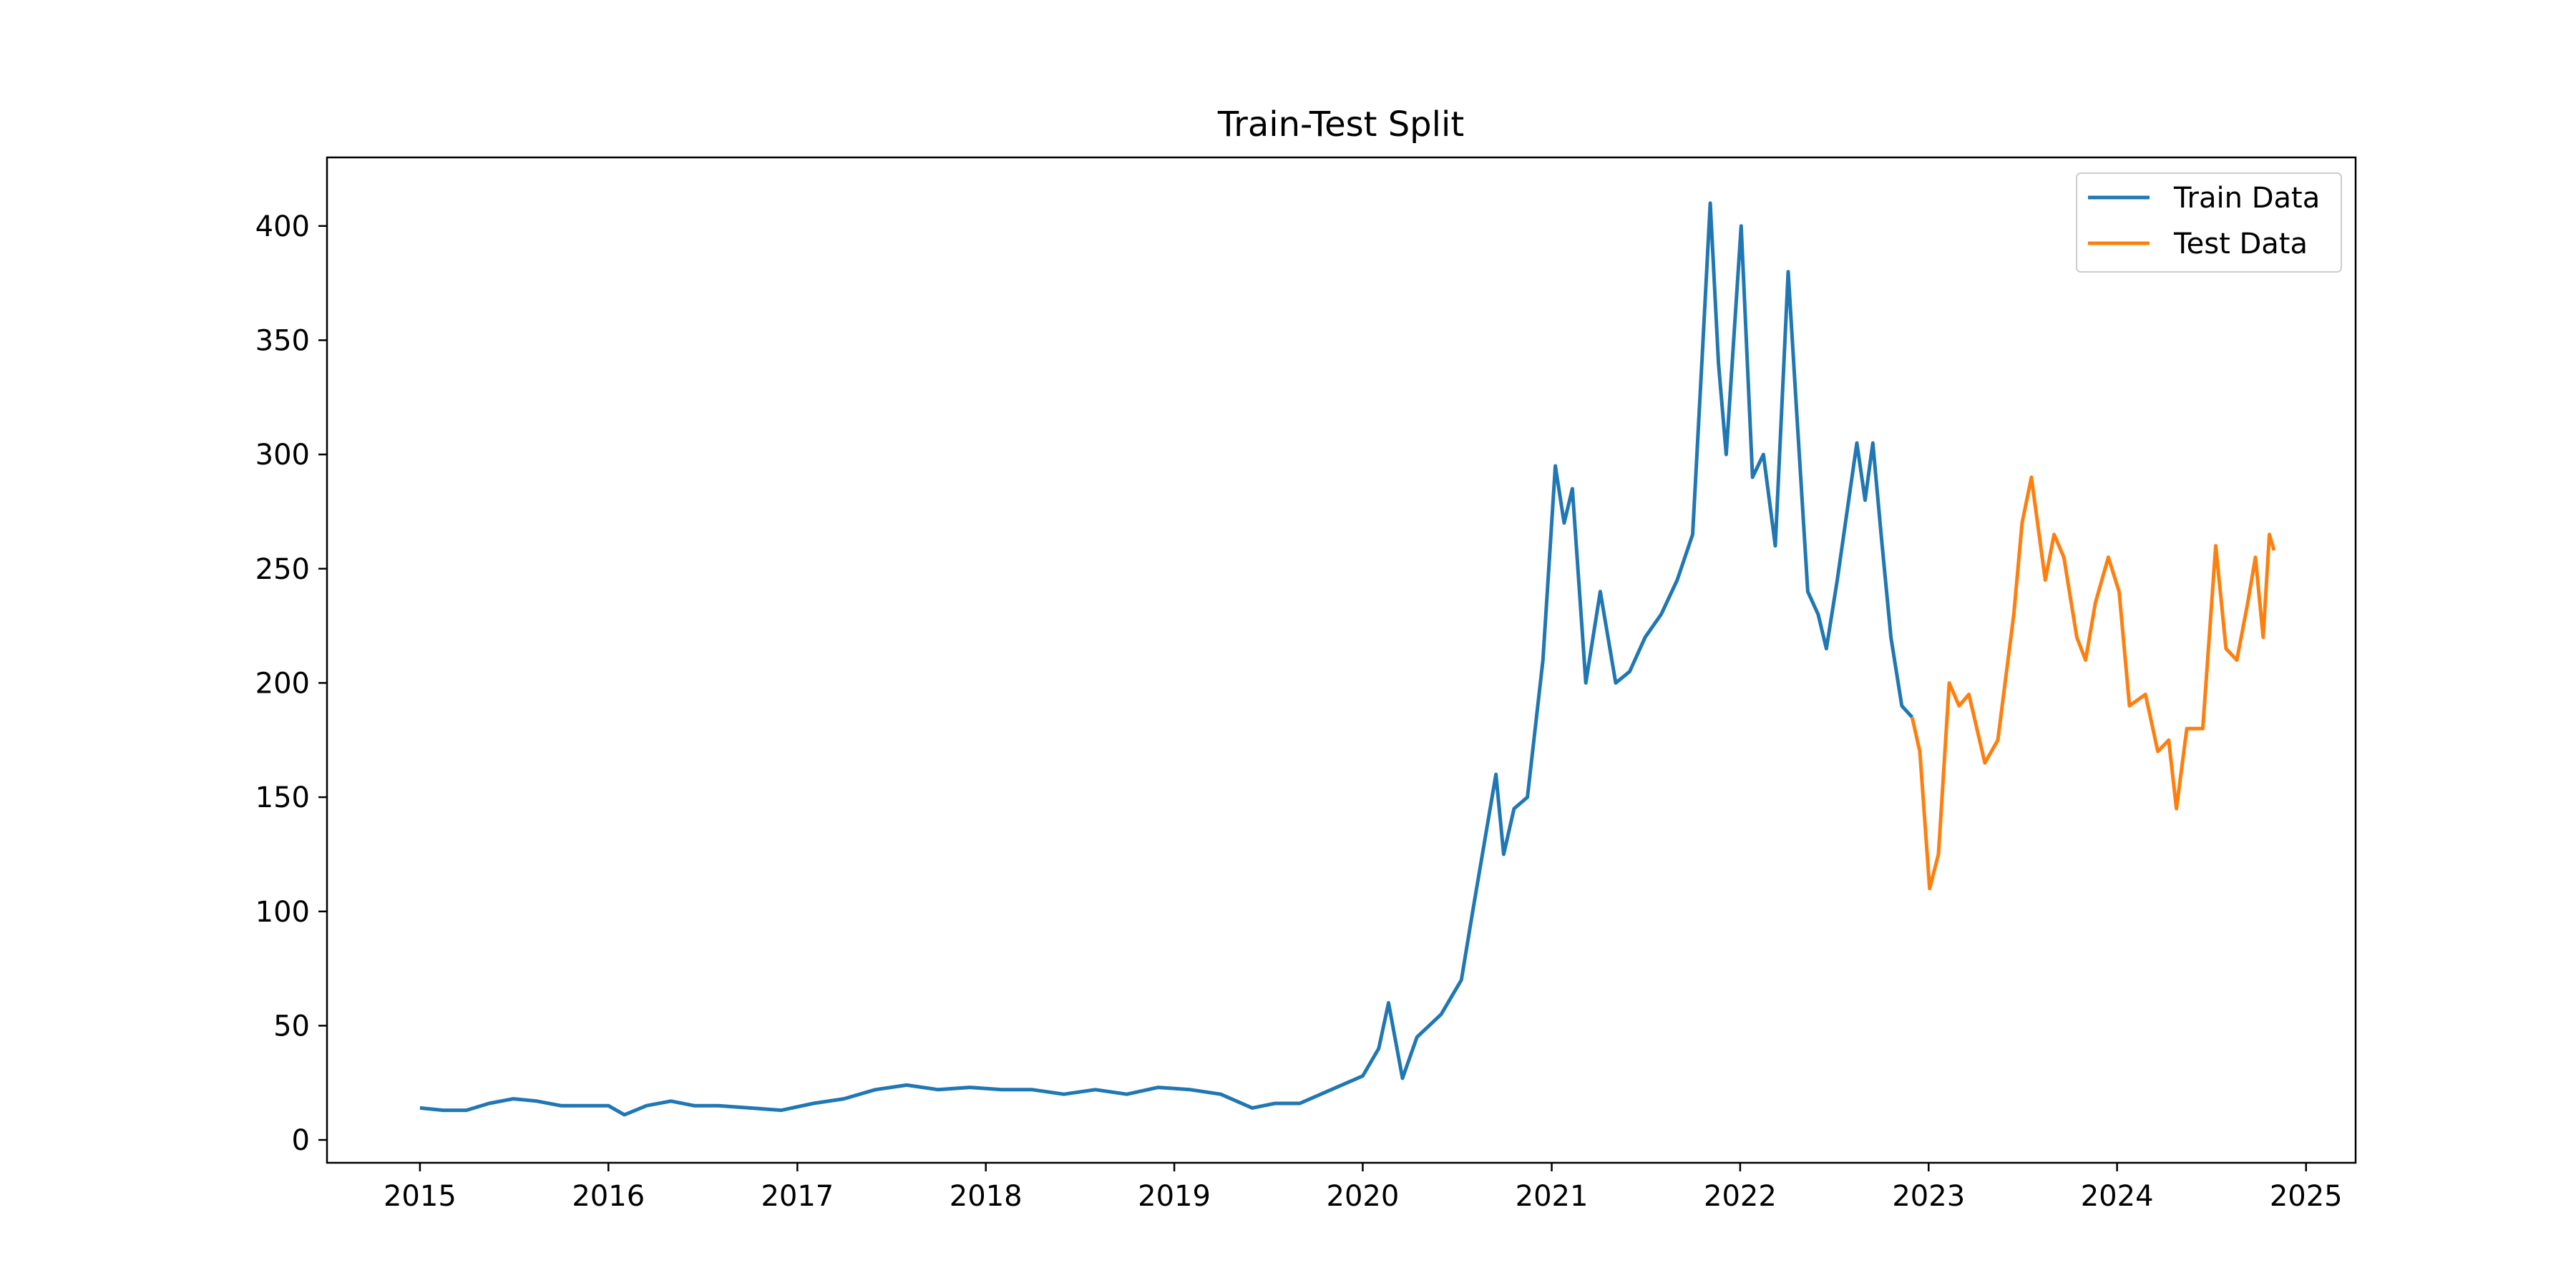 The height and width of the screenshot is (1288, 2576). What do you see at coordinates (2246, 198) in the screenshot?
I see `legend-label-train-data: Train Data` at bounding box center [2246, 198].